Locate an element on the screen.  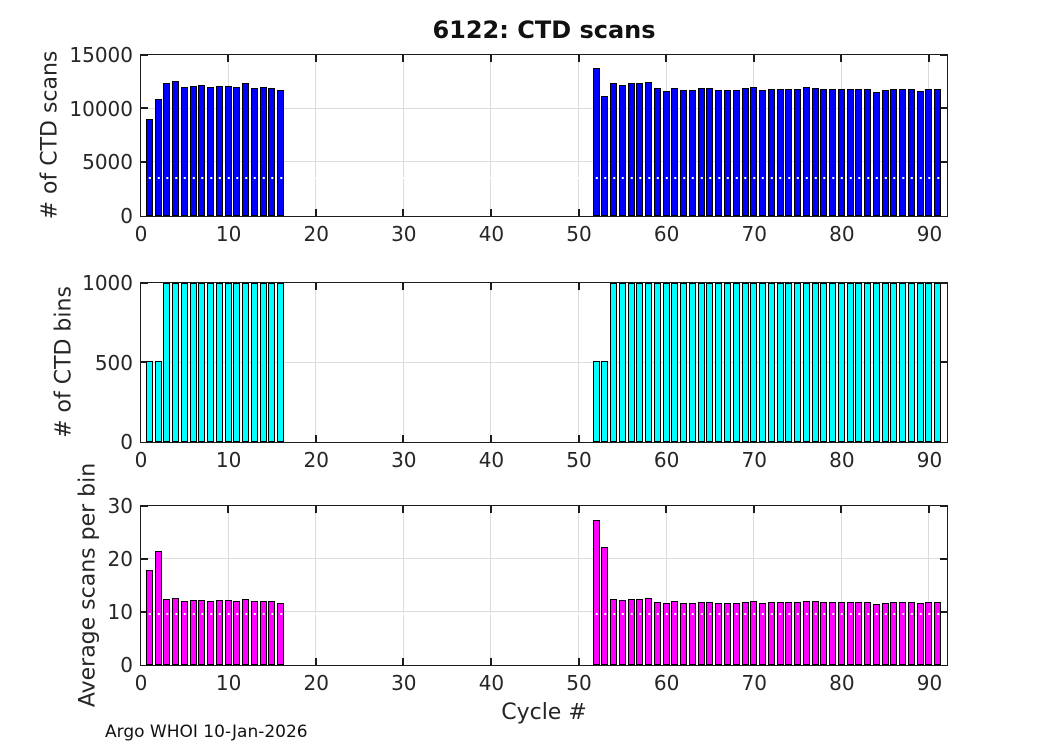
y-axis-label-ctd-scans: # of CTD scans is located at coordinates (50, 135).